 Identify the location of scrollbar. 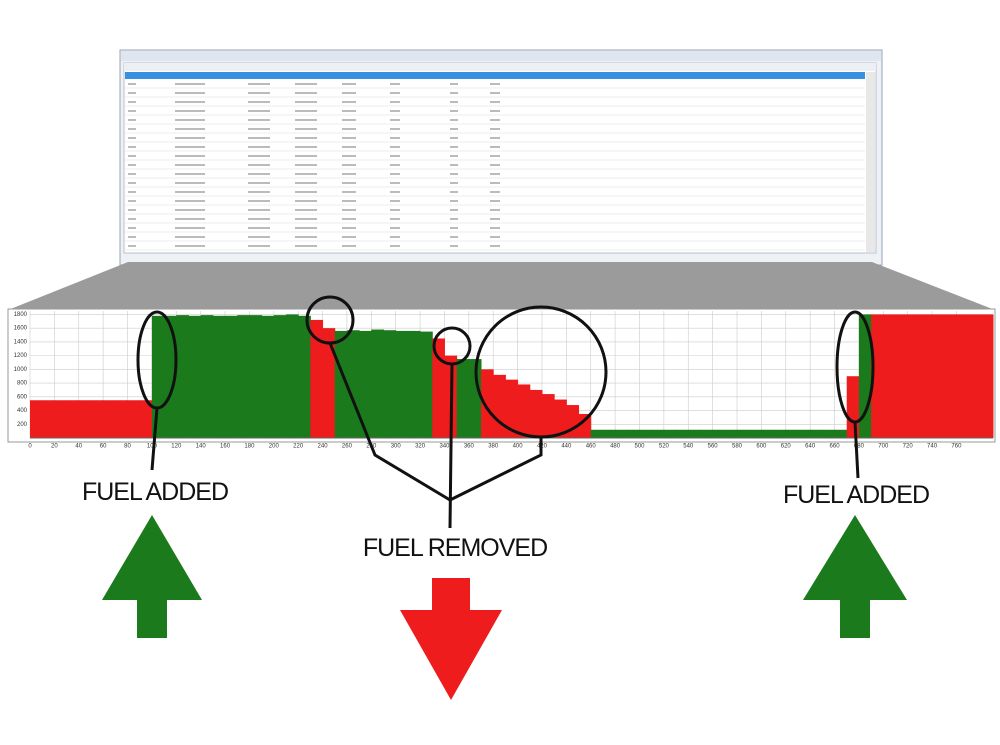
(870, 162).